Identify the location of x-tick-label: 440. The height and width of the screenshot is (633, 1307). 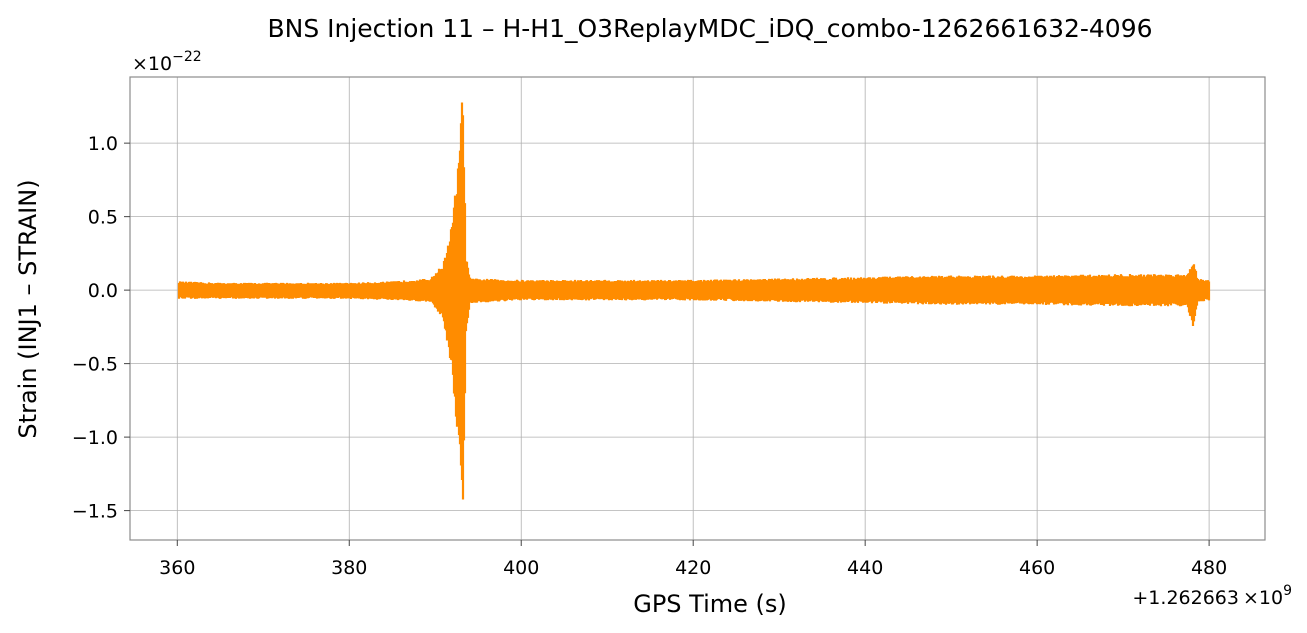
(865, 568).